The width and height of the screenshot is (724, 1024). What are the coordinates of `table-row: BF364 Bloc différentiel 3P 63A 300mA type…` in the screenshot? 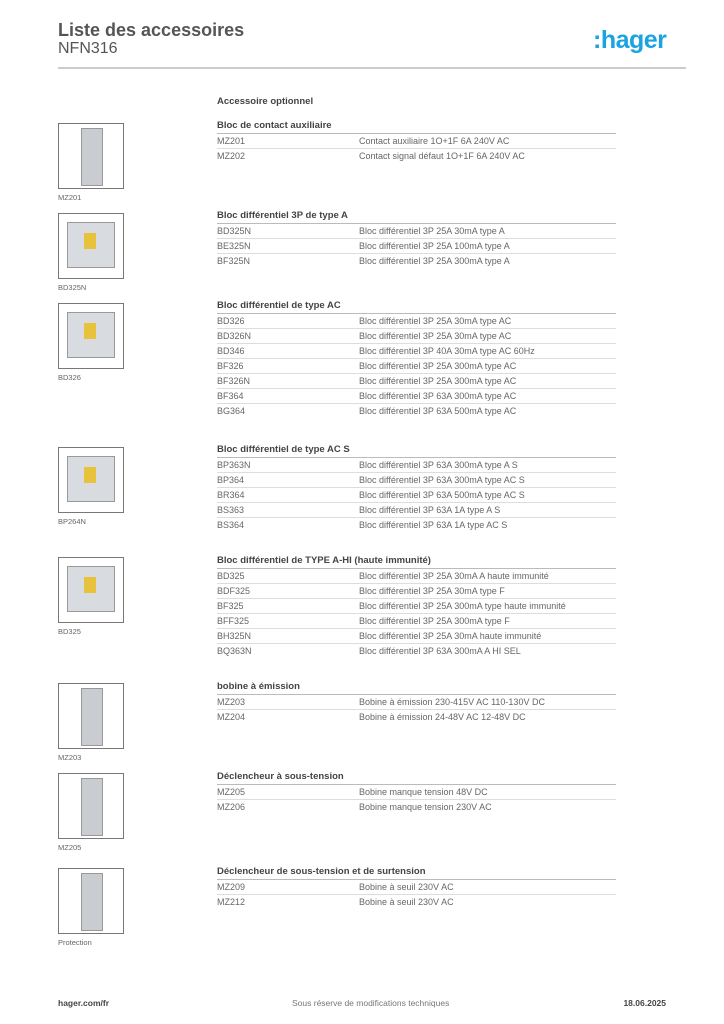 It's located at (416, 396).